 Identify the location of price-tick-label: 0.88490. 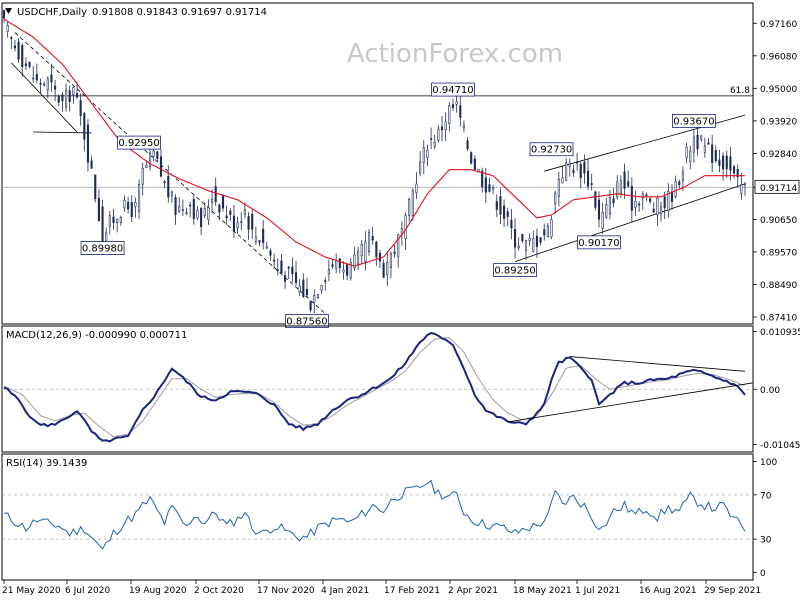
(778, 286).